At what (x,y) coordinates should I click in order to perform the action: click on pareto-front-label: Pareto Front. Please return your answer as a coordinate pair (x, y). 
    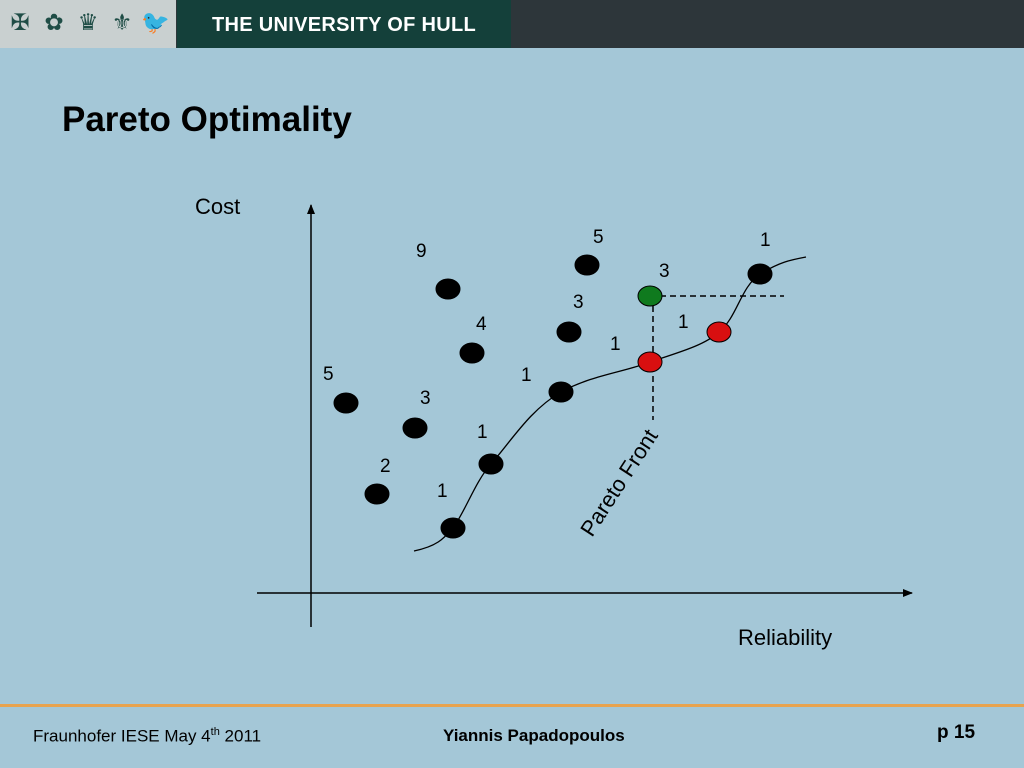
    Looking at the image, I should click on (619, 483).